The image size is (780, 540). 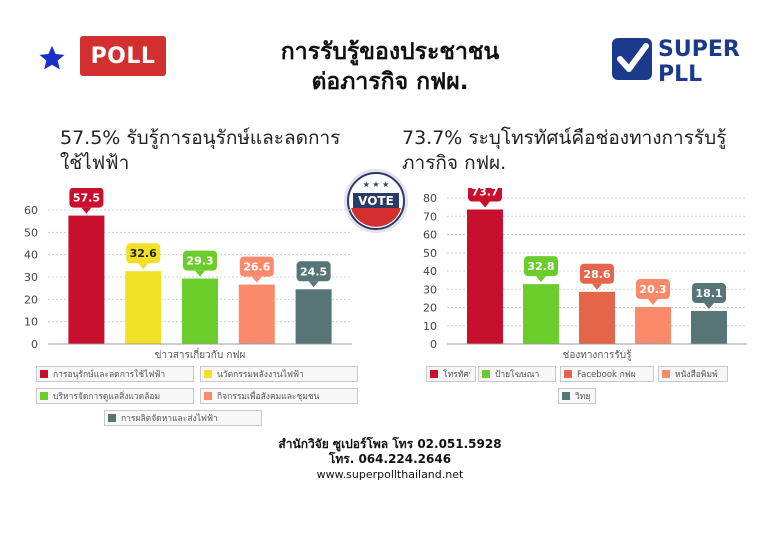 I want to click on data-label-bubble: 29.3, so click(x=200, y=263).